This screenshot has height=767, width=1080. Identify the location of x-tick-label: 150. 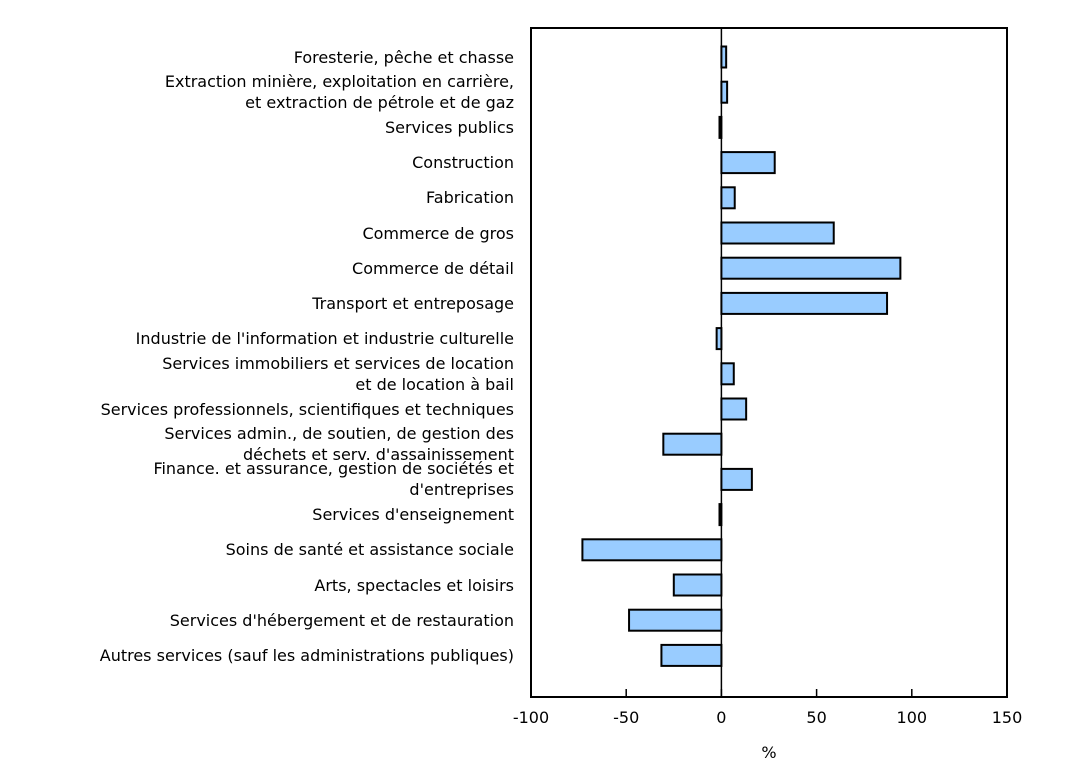
(1007, 717).